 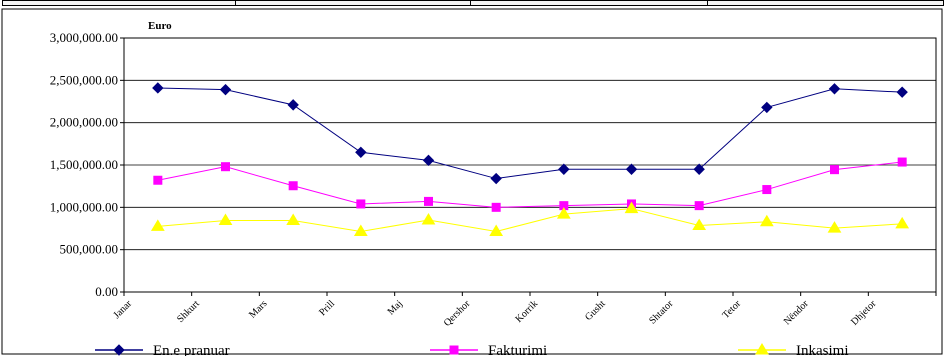 What do you see at coordinates (160, 26) in the screenshot?
I see `unit-label: Euro` at bounding box center [160, 26].